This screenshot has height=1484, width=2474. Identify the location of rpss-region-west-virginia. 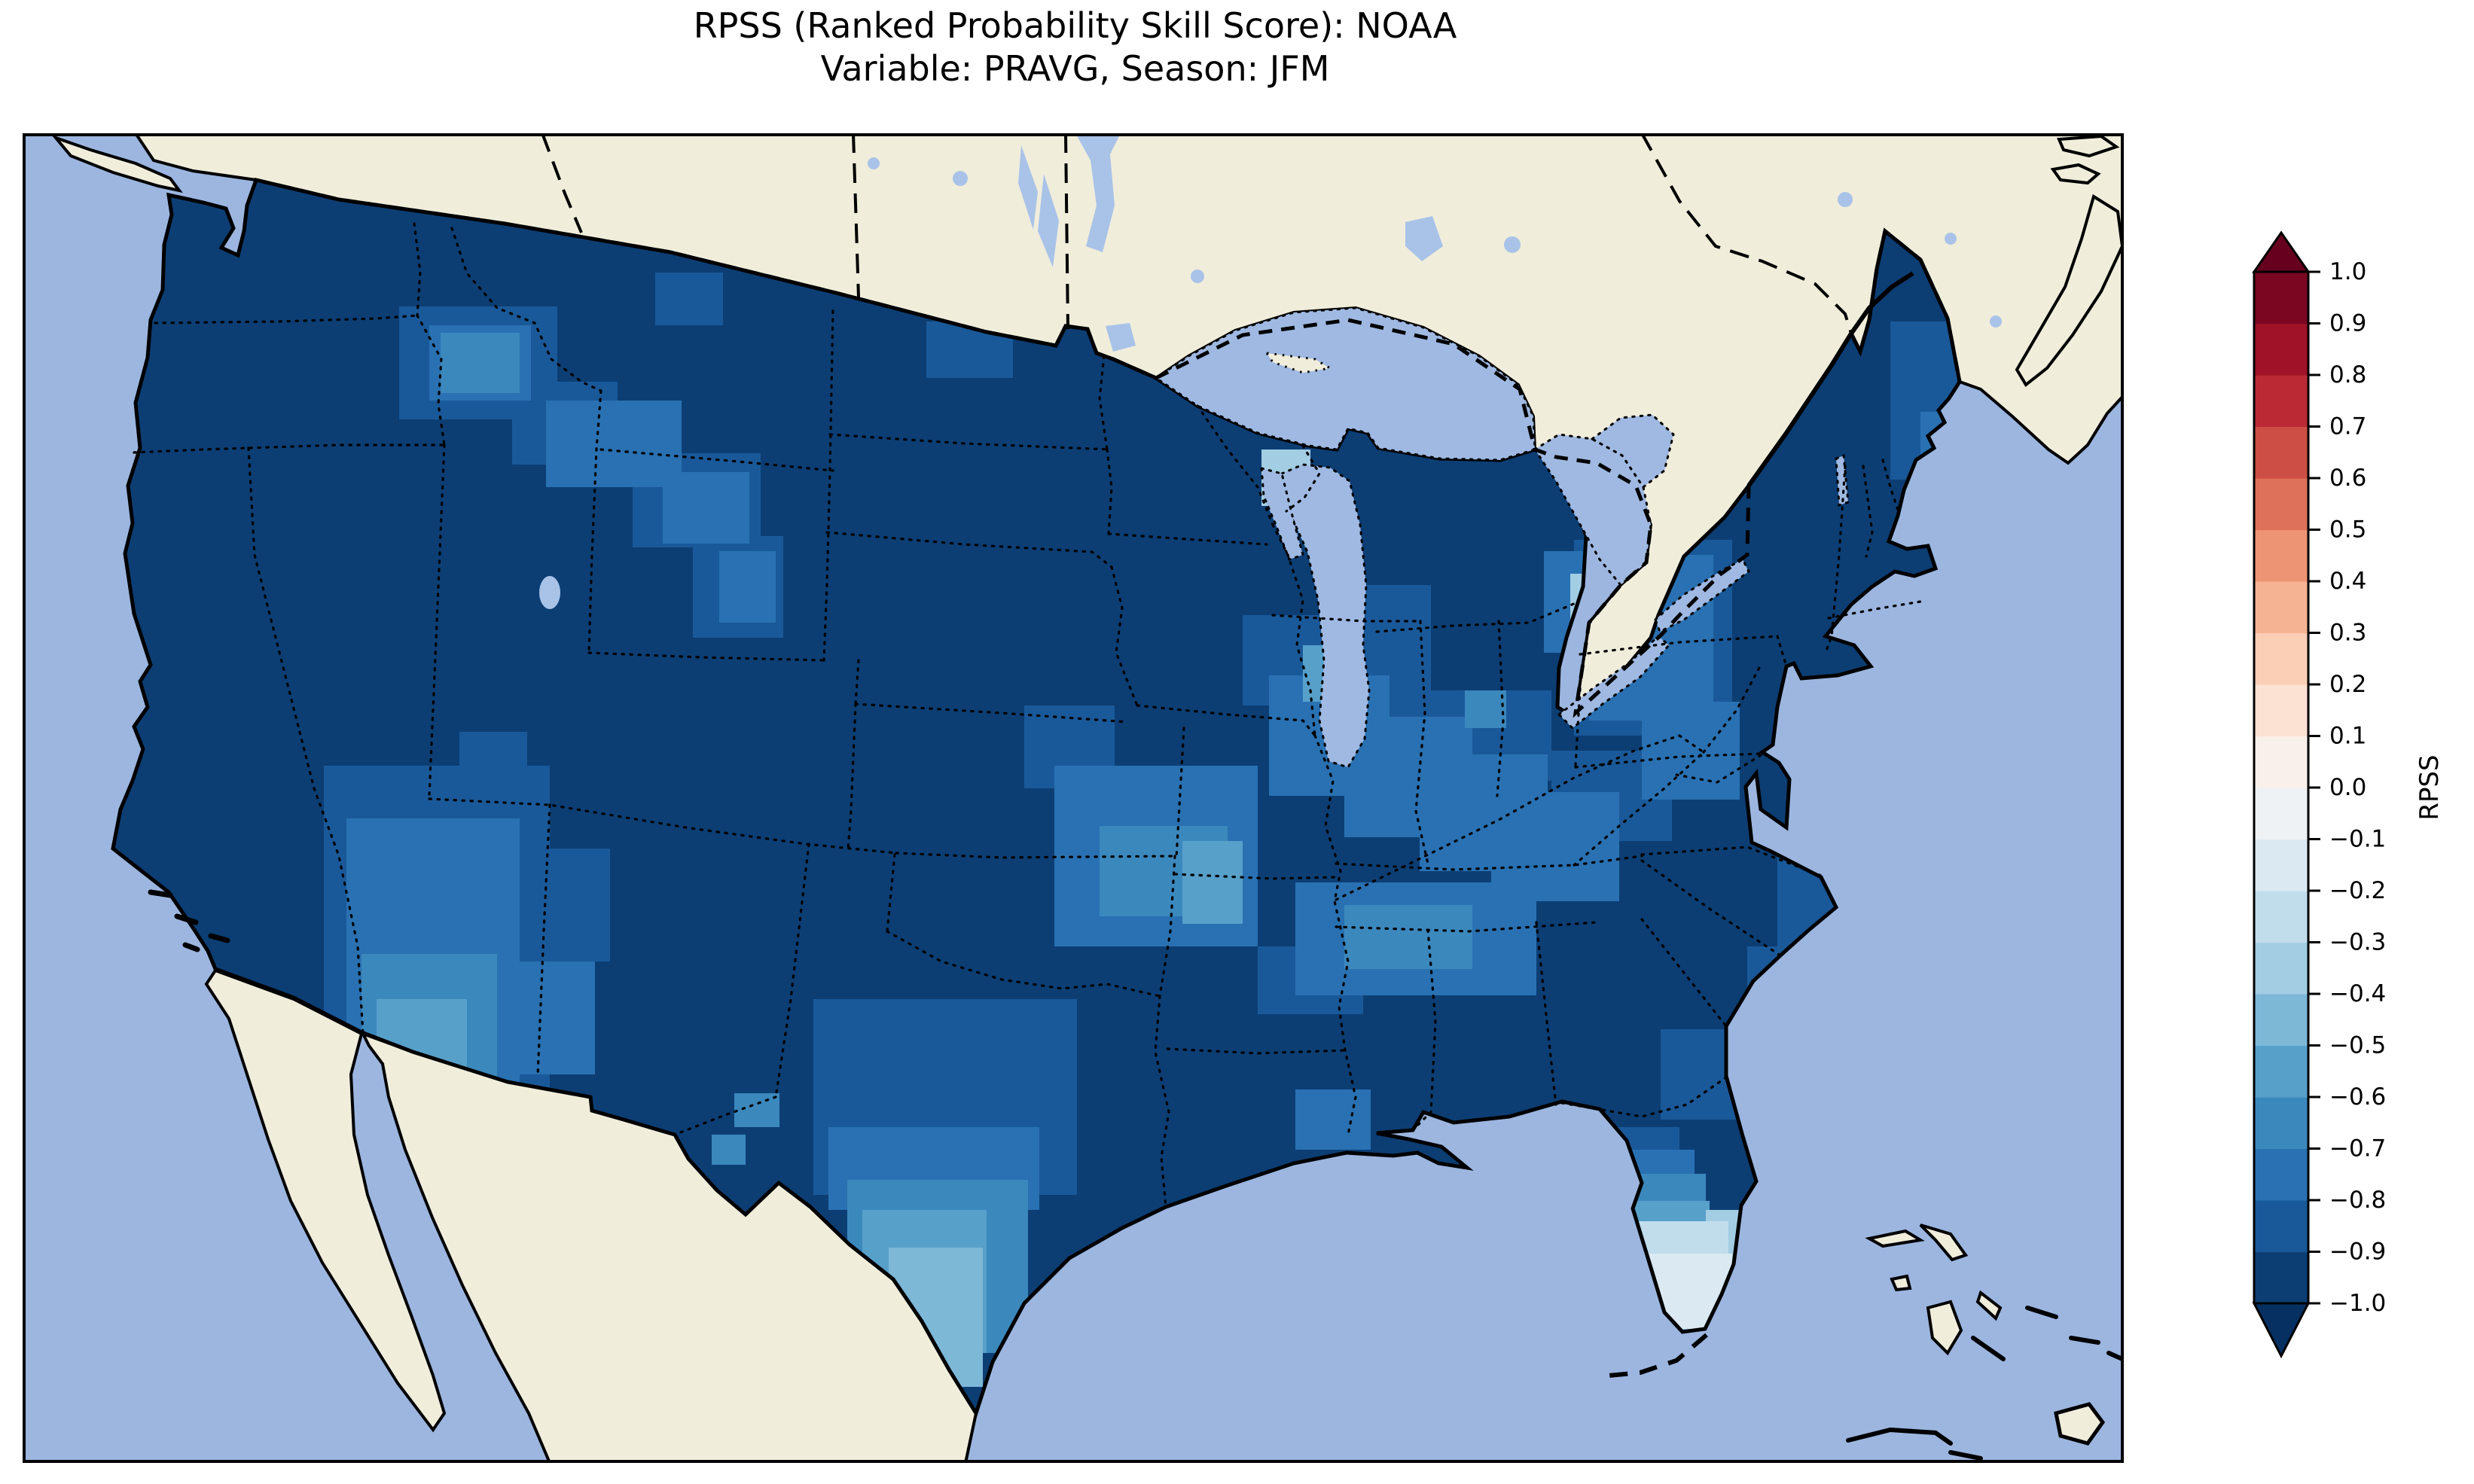
(1691, 751).